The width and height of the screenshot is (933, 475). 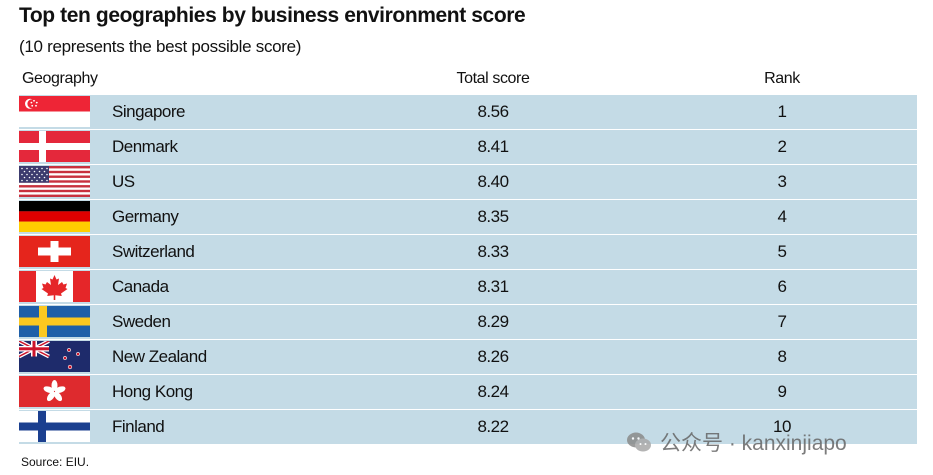 What do you see at coordinates (145, 216) in the screenshot?
I see `geography-name: Germany` at bounding box center [145, 216].